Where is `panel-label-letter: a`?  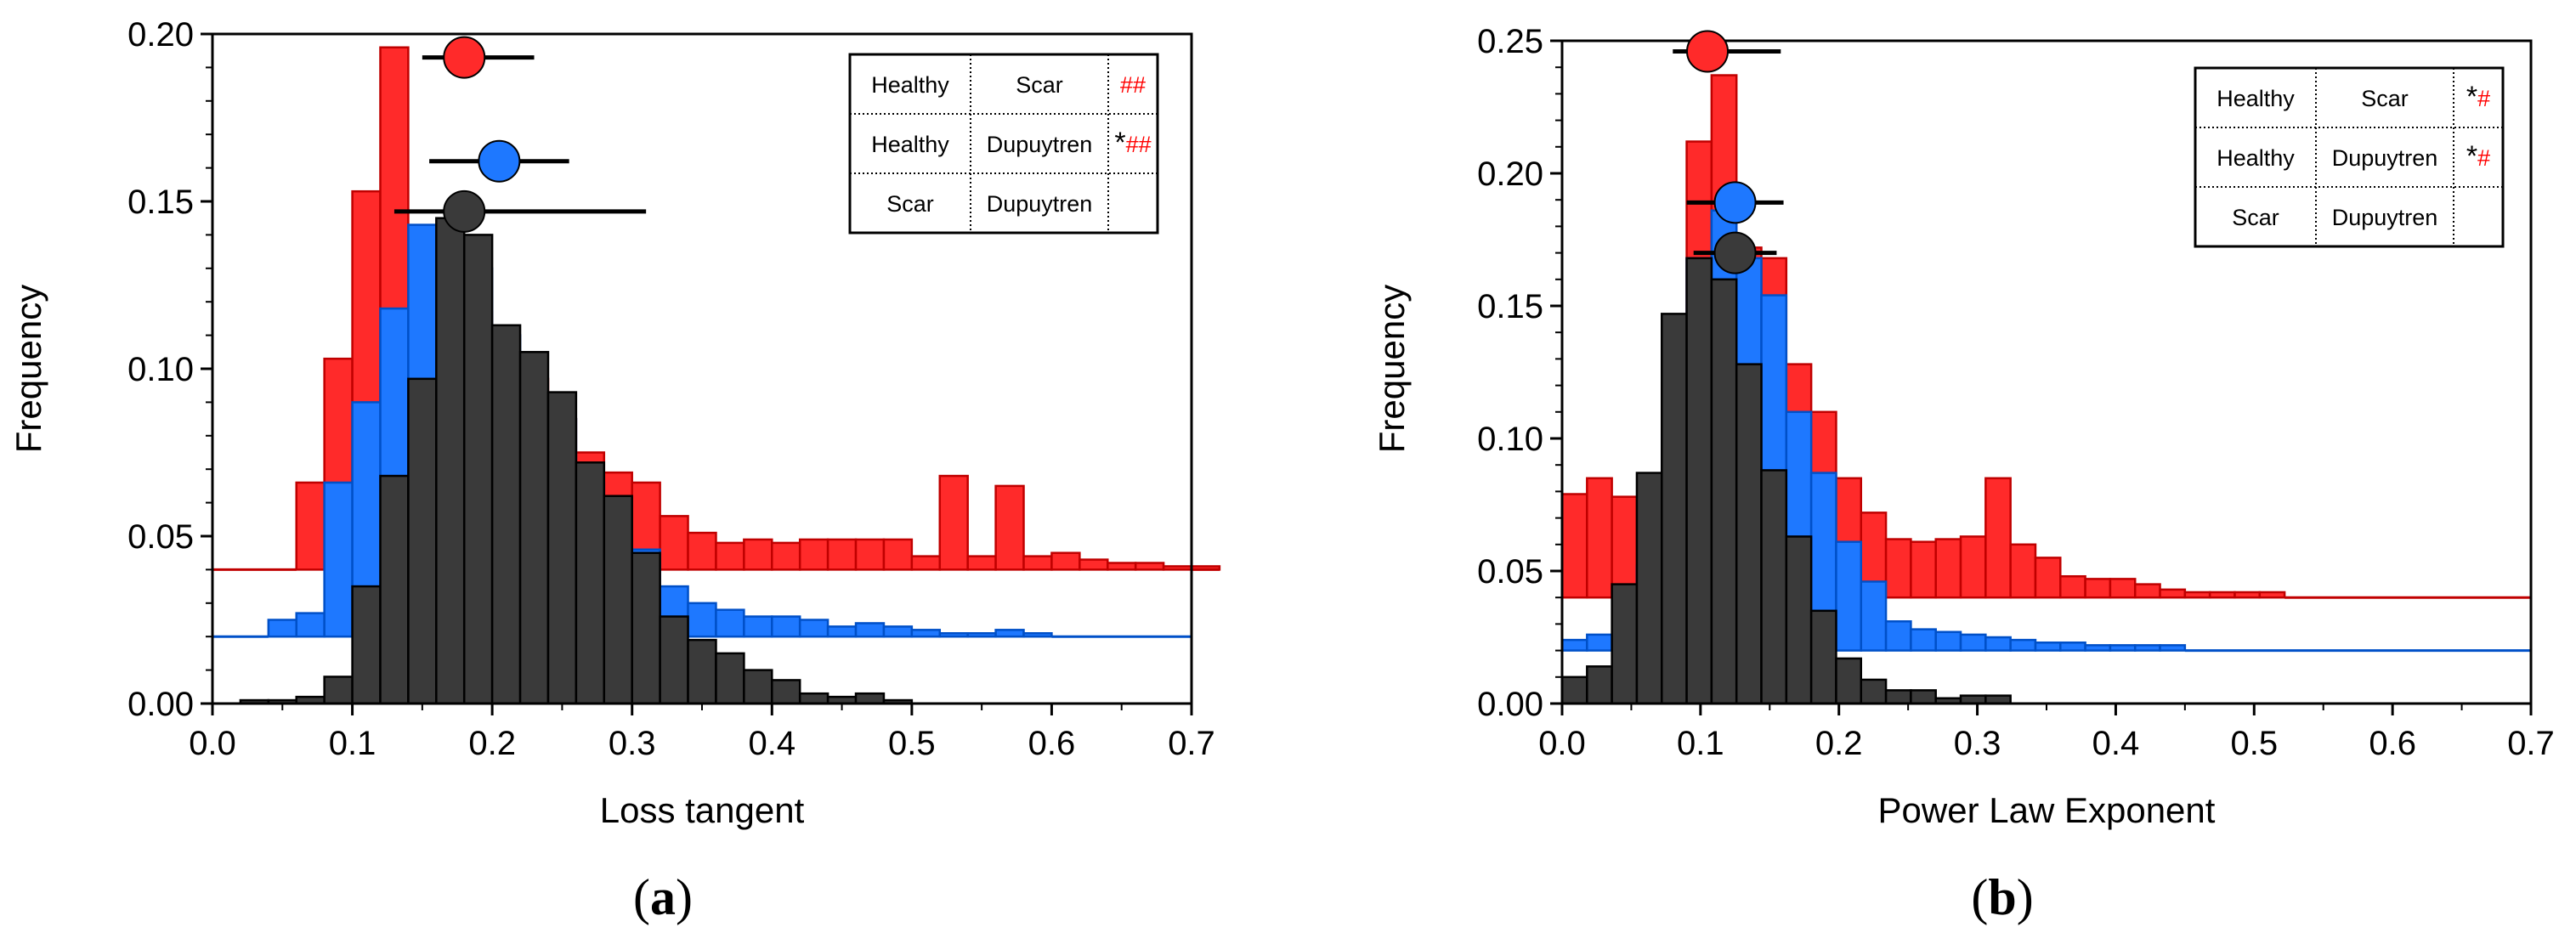
panel-label-letter: a is located at coordinates (663, 897).